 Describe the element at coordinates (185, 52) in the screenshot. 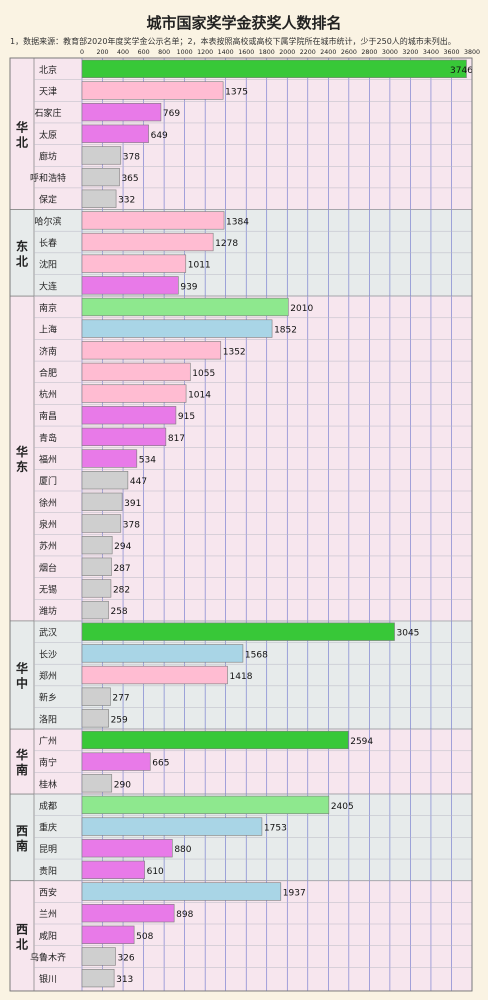

I see `x-tick-label: 1000` at that location.